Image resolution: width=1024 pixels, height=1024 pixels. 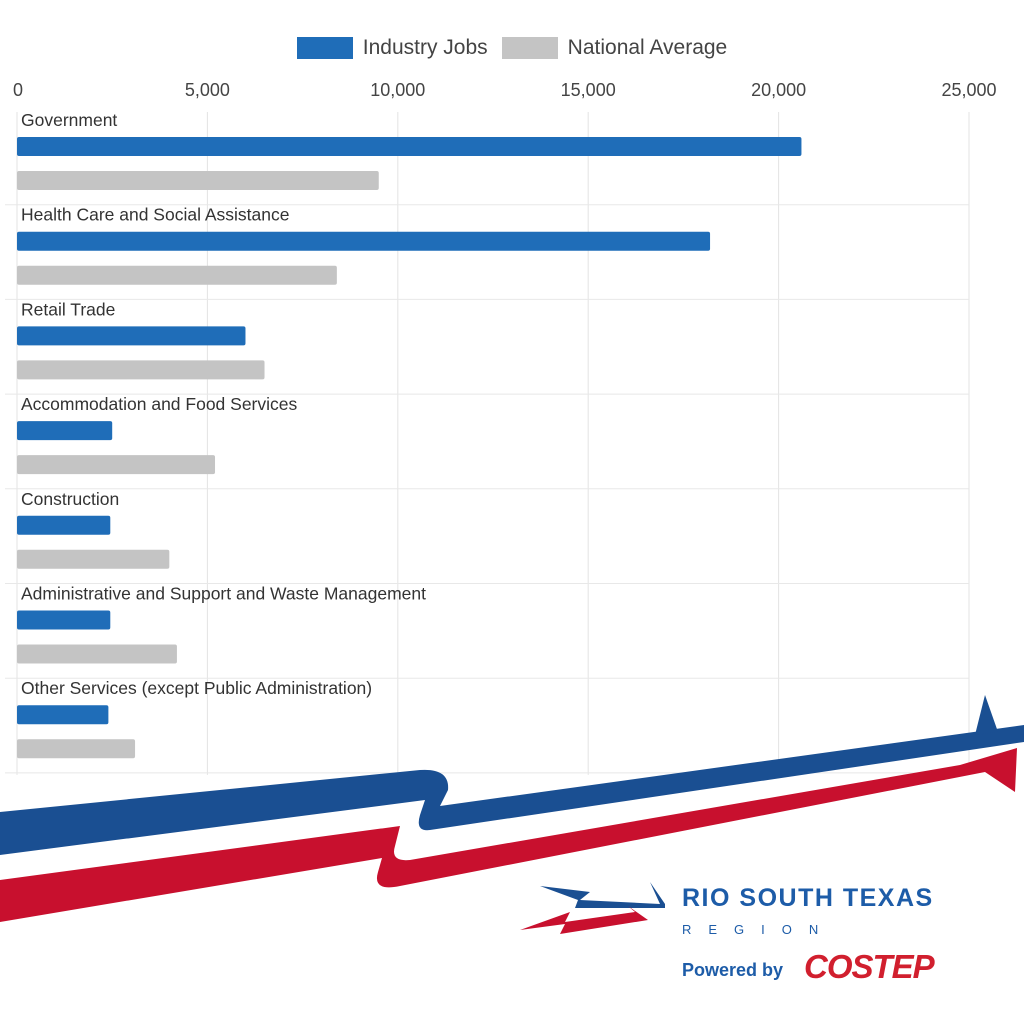 I want to click on legend-label: National Average, so click(x=647, y=47).